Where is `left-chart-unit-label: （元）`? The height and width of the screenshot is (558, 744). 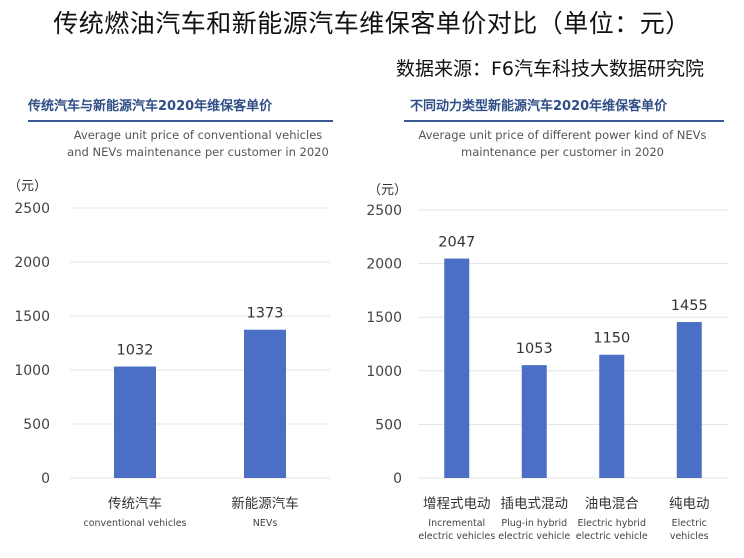 left-chart-unit-label: （元） is located at coordinates (27, 186).